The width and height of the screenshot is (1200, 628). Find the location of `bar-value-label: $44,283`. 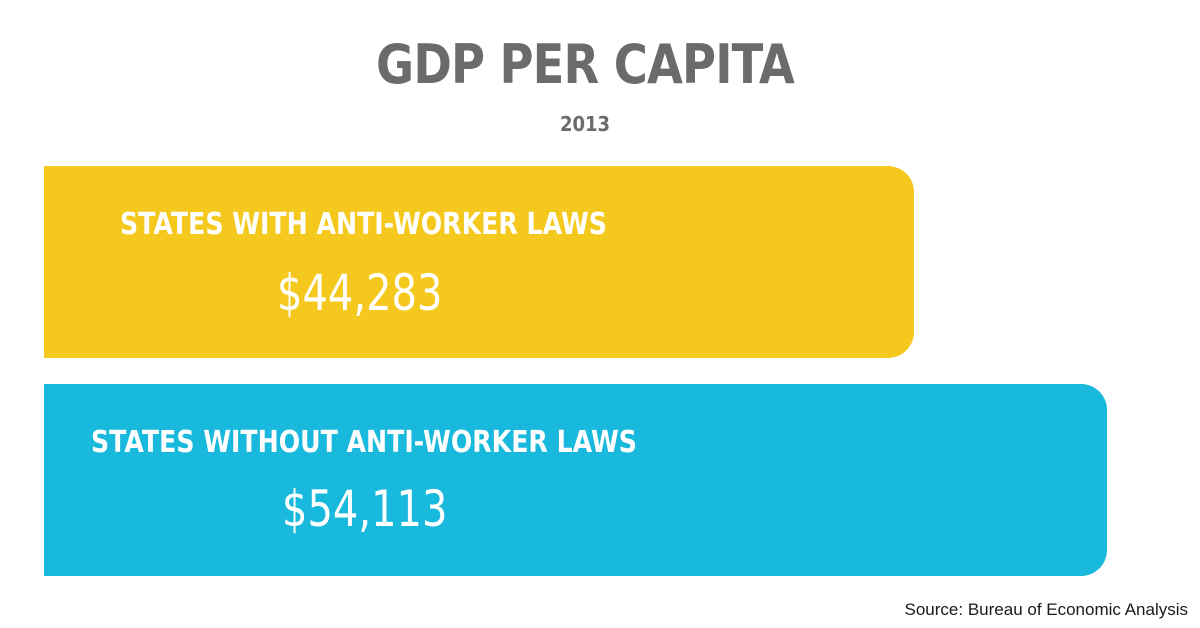

bar-value-label: $44,283 is located at coordinates (360, 293).